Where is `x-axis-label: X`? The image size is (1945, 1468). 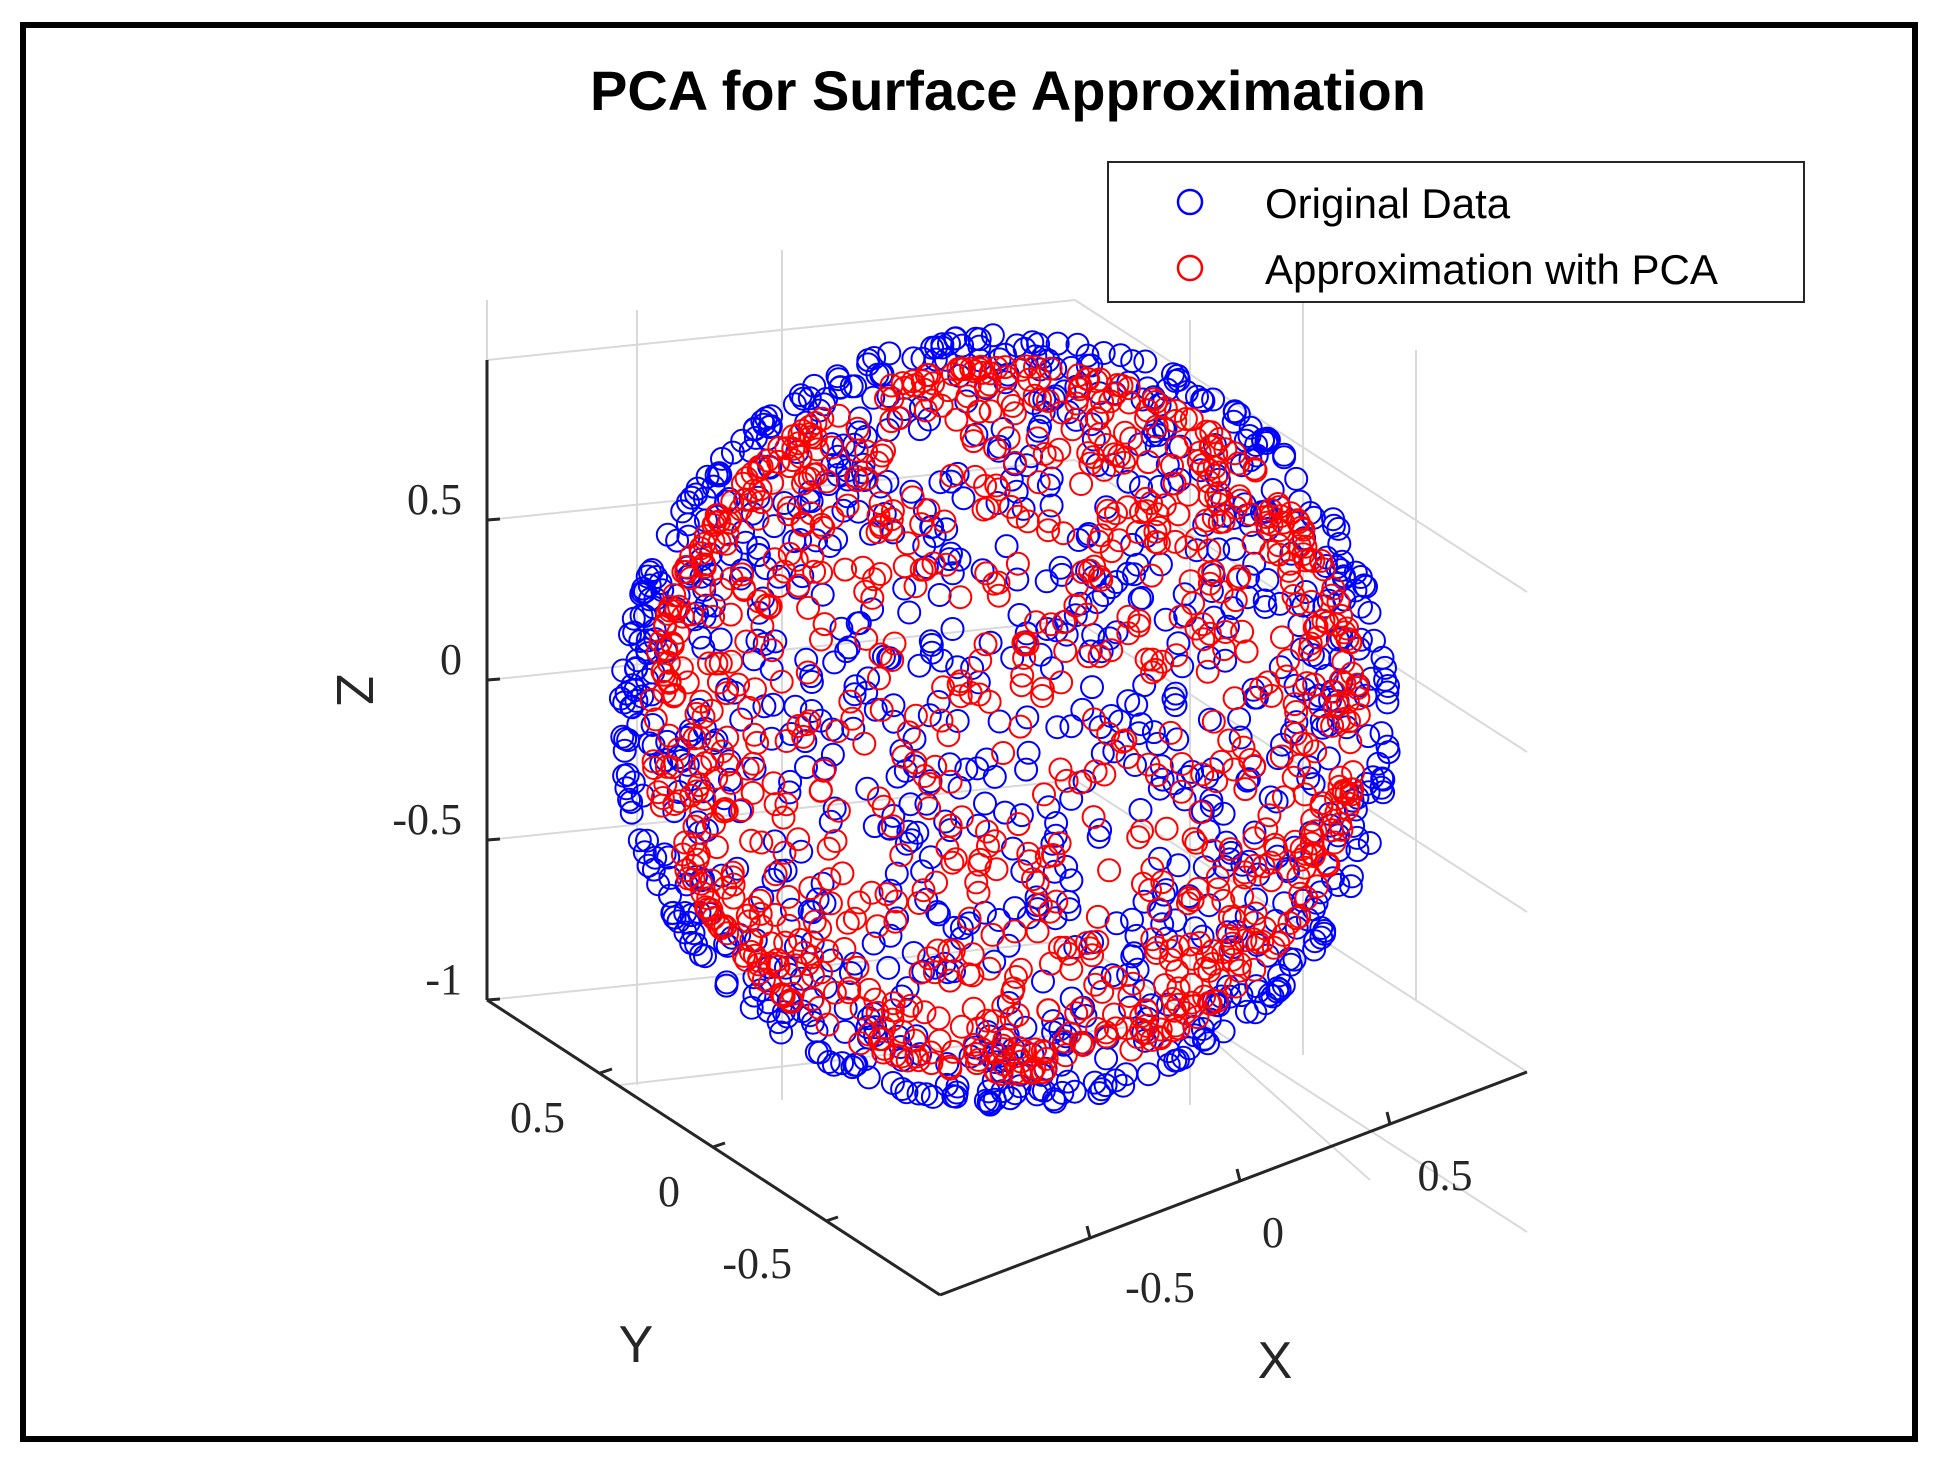
x-axis-label: X is located at coordinates (1275, 1361).